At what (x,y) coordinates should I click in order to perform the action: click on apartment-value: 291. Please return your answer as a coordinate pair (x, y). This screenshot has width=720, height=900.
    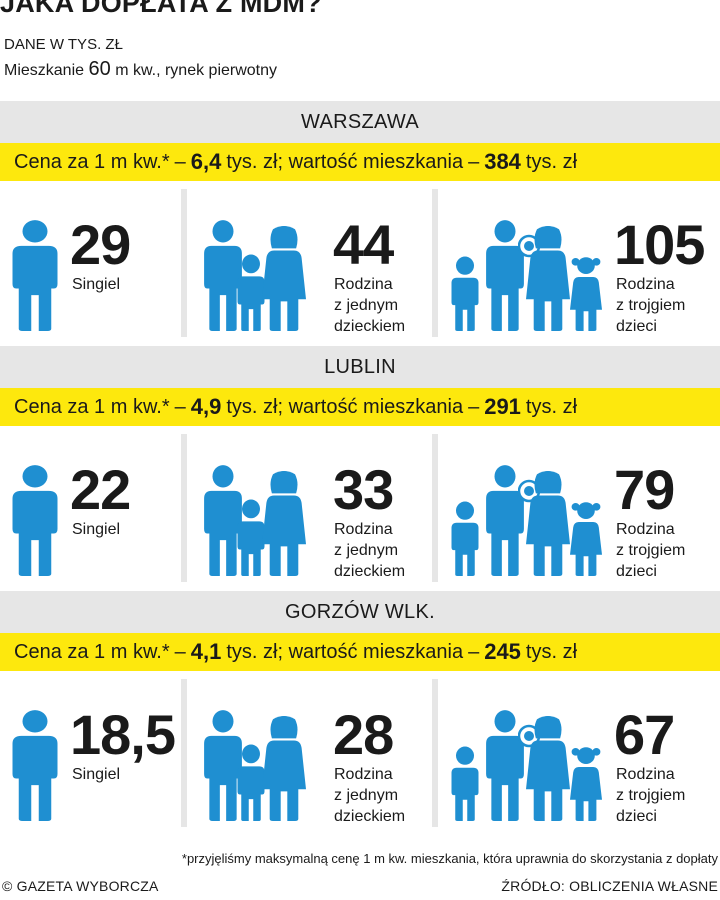
    Looking at the image, I should click on (502, 406).